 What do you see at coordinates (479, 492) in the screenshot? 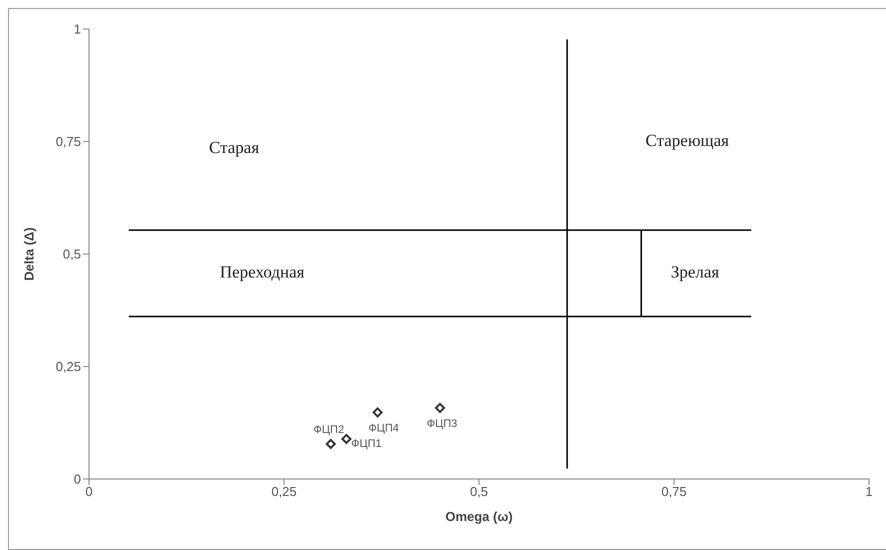
I see `x-tick-label: 0,5` at bounding box center [479, 492].